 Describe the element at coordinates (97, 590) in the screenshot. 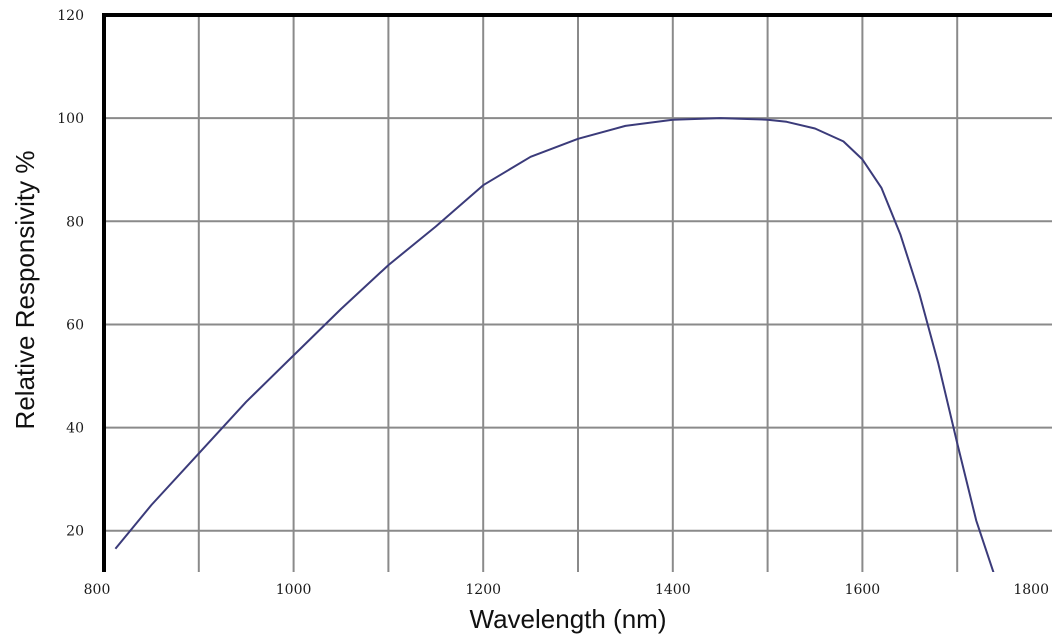

I see `x-tick-label-800: 800` at that location.